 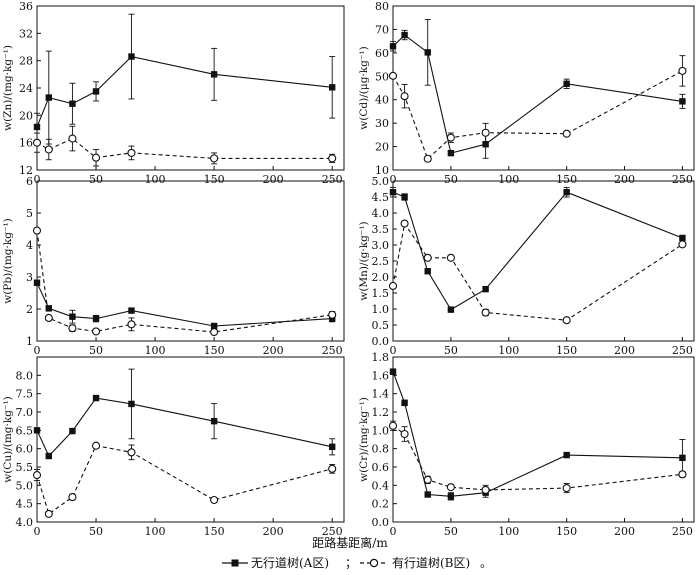 I want to click on y-tick-label: 36, so click(x=26, y=6).